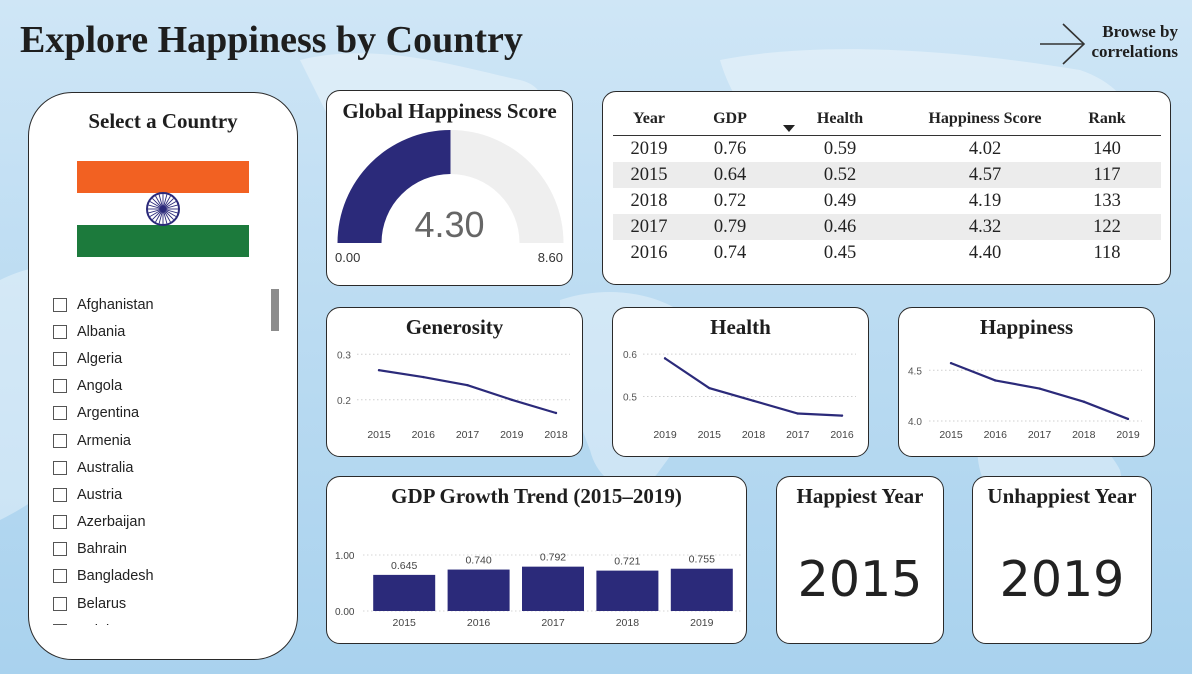 The image size is (1192, 674). I want to click on country-name: Bahrain, so click(102, 549).